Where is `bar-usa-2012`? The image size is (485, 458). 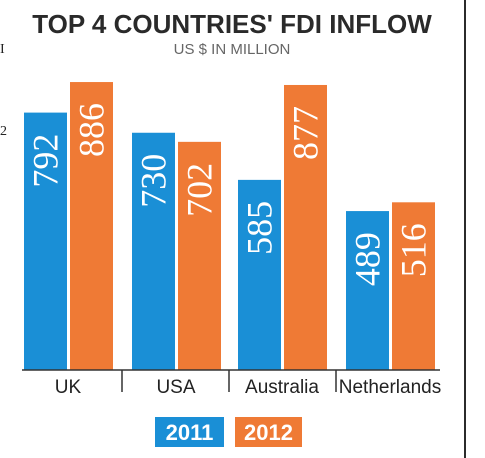
bar-usa-2012 is located at coordinates (199, 255).